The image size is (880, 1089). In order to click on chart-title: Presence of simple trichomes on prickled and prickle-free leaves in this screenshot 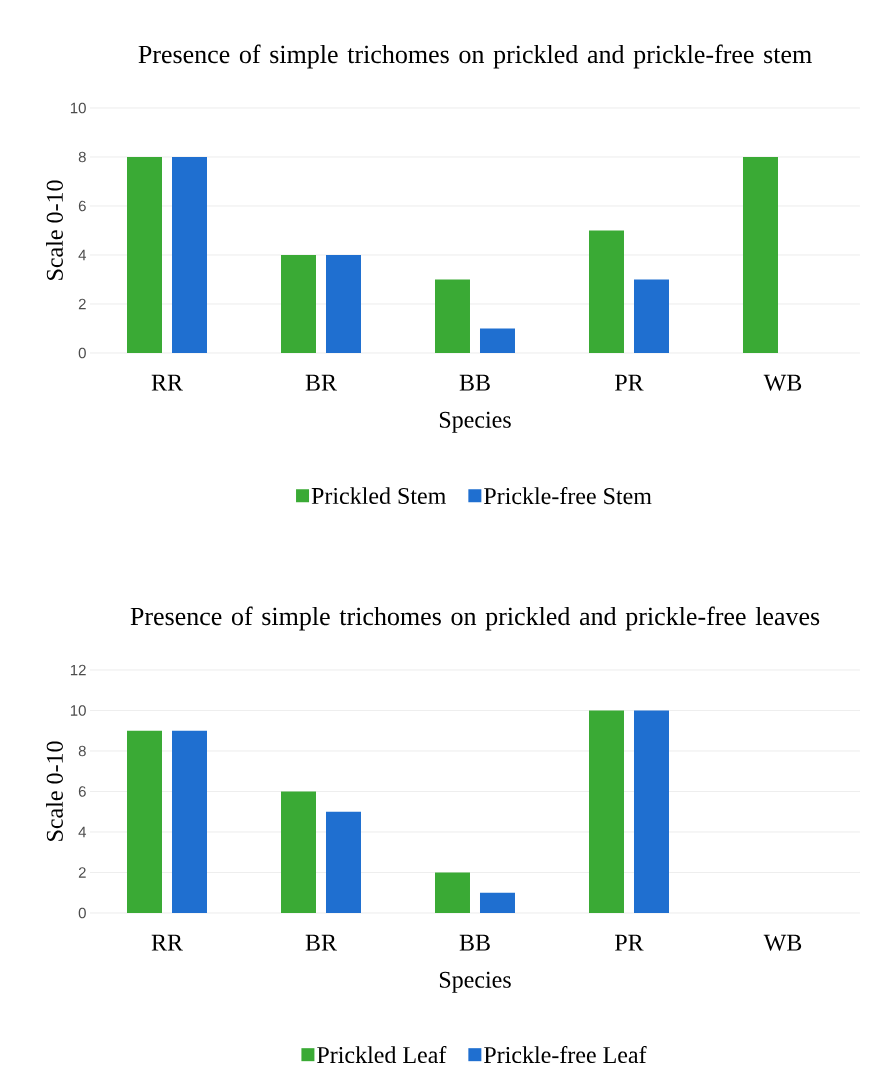, I will do `click(475, 618)`.